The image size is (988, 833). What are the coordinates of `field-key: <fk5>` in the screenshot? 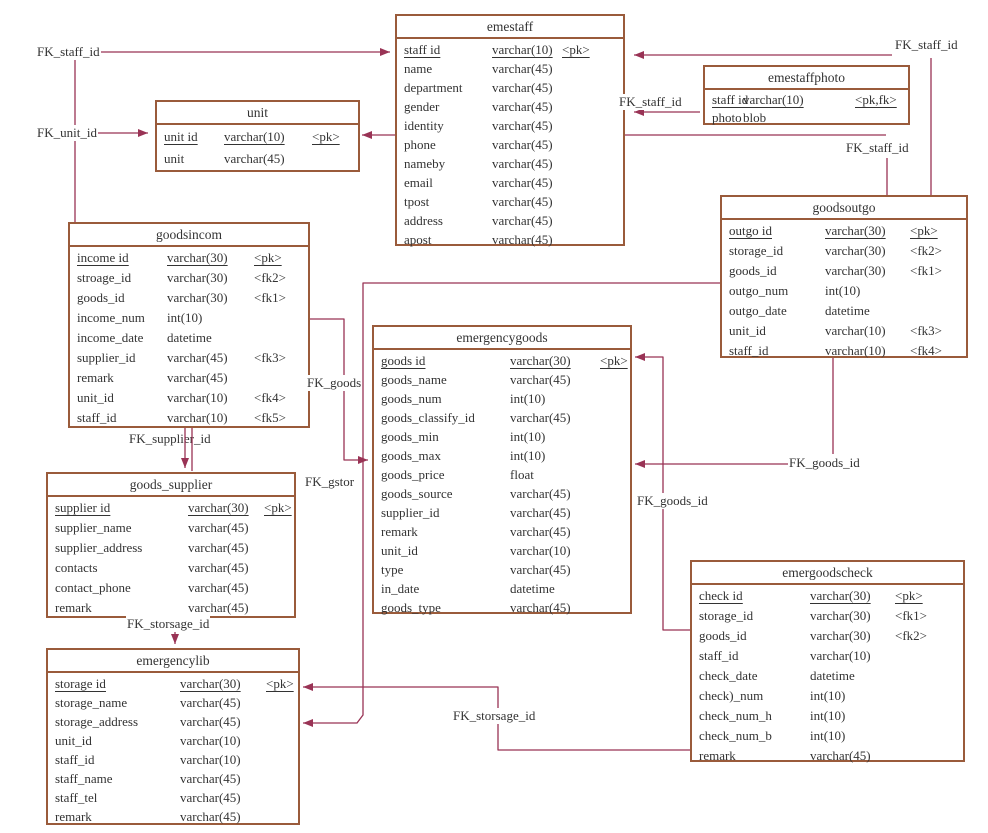 It's located at (281, 418).